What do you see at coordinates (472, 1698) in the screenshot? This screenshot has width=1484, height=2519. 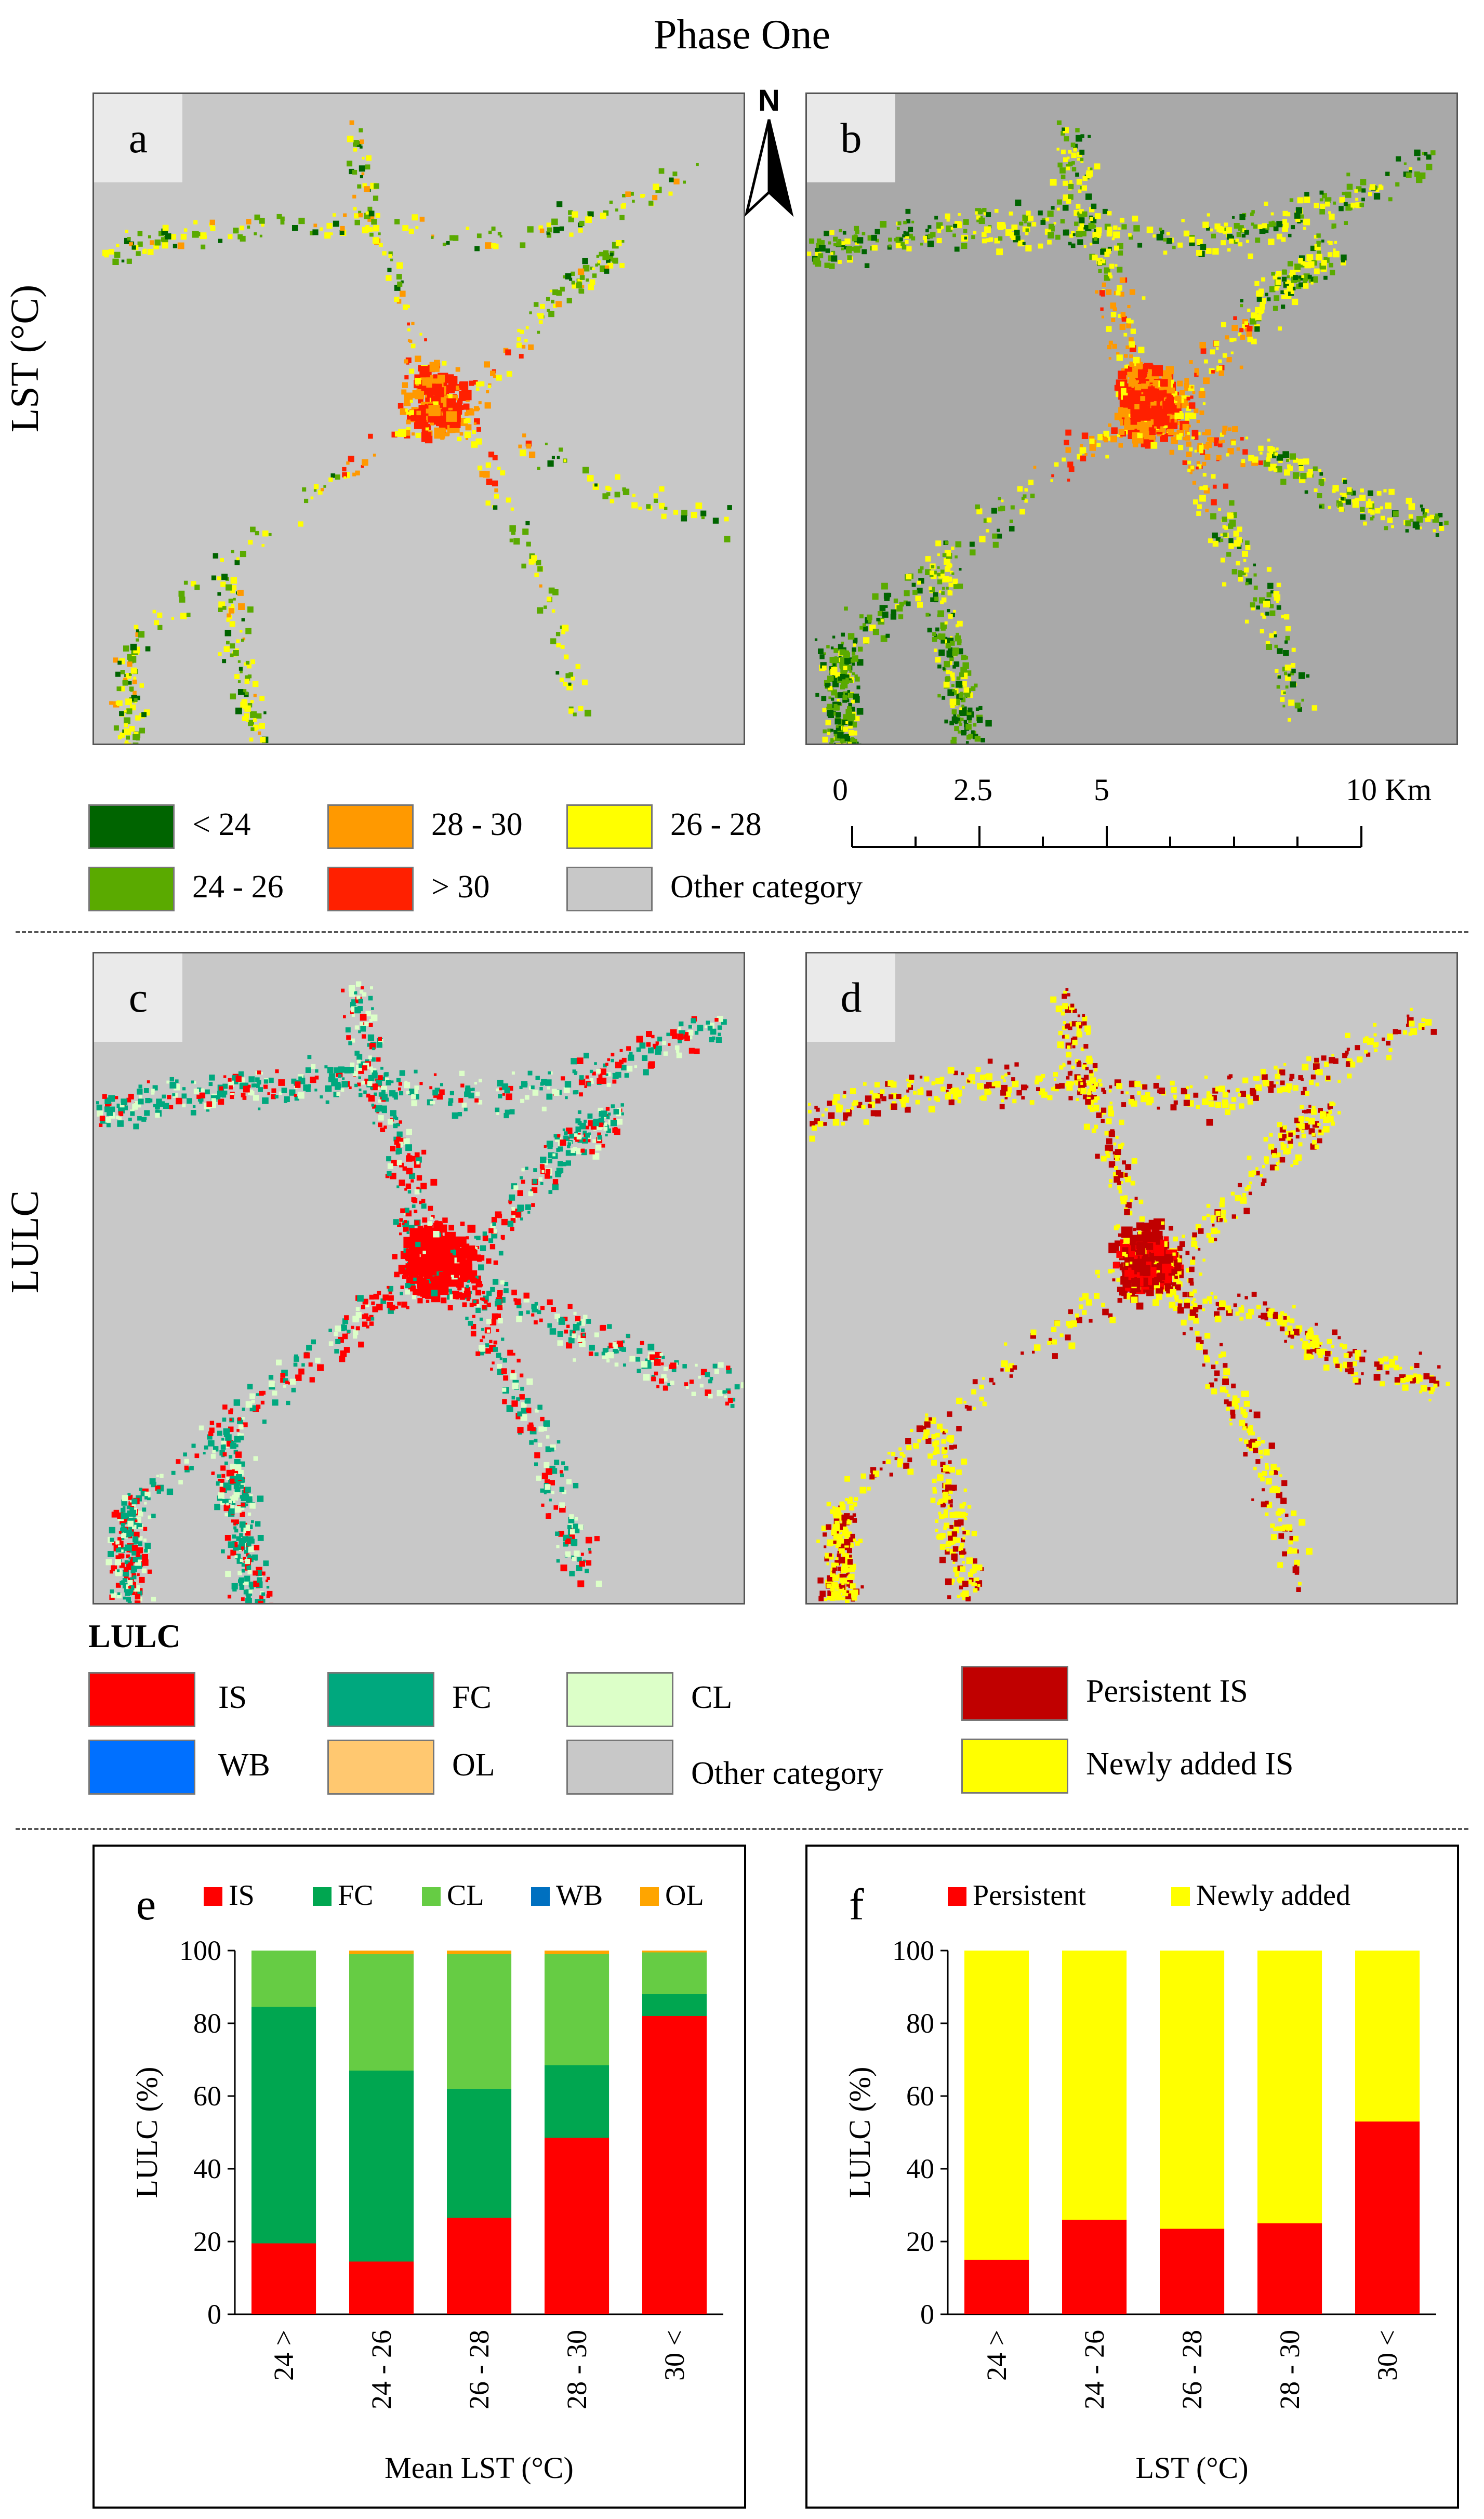 I see `legend-label-fc: FC` at bounding box center [472, 1698].